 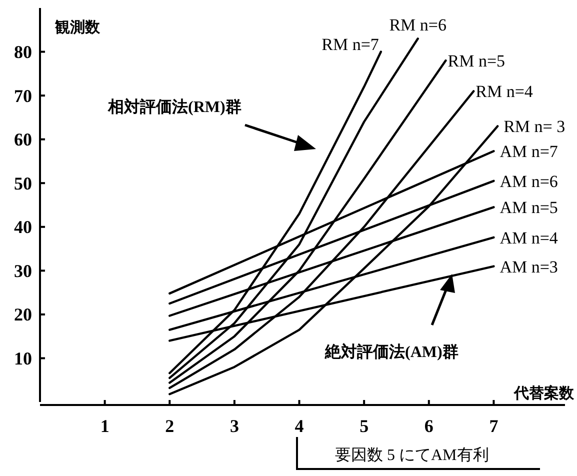 I want to click on x-tick-label: 7, so click(x=493, y=426).